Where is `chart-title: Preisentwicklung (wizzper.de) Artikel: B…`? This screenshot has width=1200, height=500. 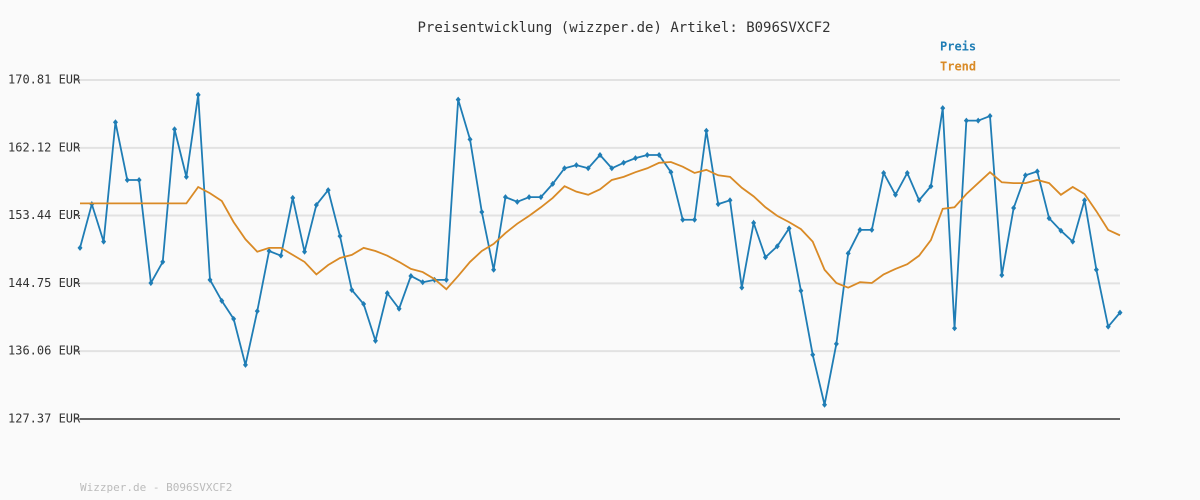
chart-title: Preisentwicklung (wizzper.de) Artikel: B… is located at coordinates (623, 28).